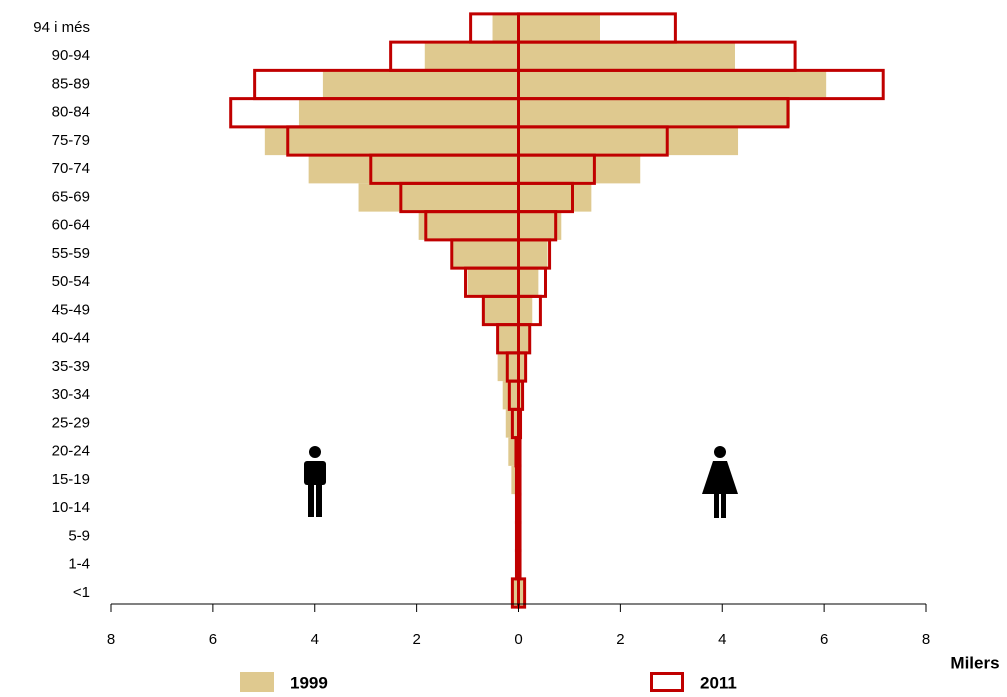  I want to click on y-tick-label: 94 i més, so click(61, 27).